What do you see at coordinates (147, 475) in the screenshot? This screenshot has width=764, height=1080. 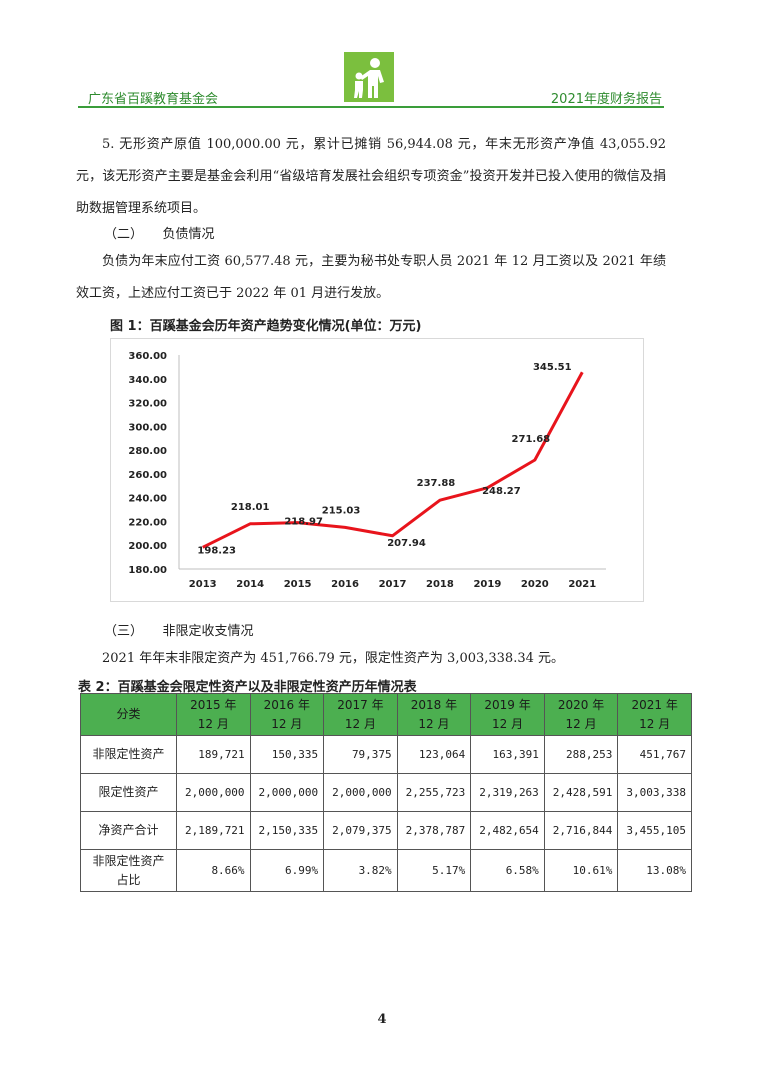 I see `y-tick-label: 260.00` at bounding box center [147, 475].